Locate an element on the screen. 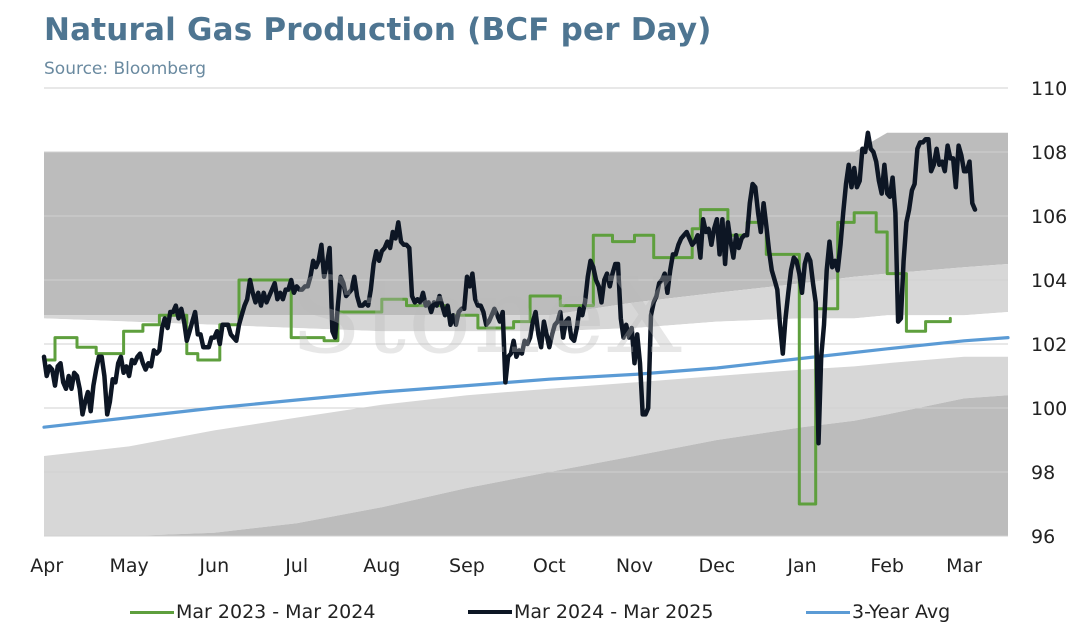 The height and width of the screenshot is (633, 1075). x-tick-label: Apr is located at coordinates (46, 566).